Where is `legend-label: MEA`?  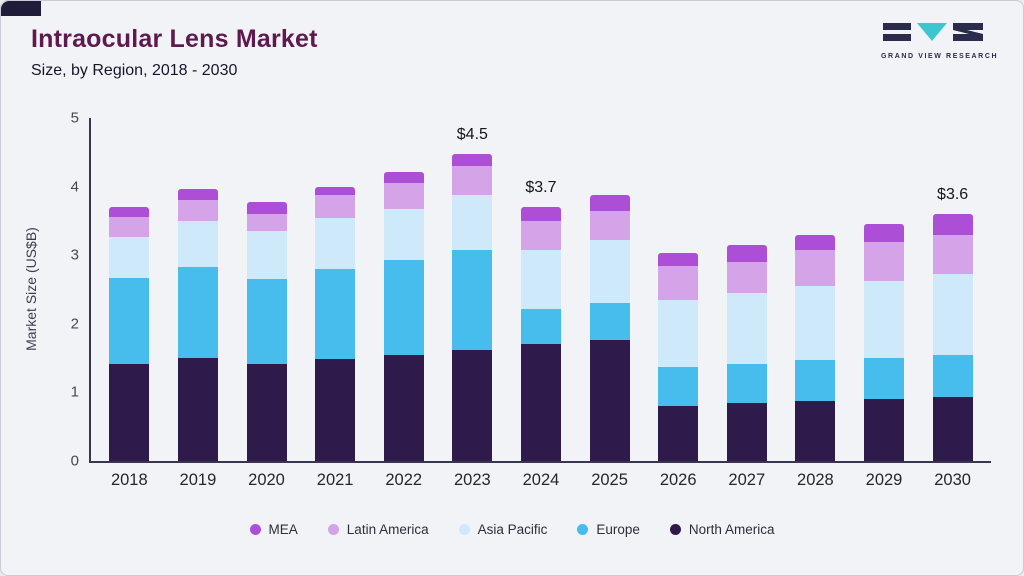
legend-label: MEA is located at coordinates (283, 529).